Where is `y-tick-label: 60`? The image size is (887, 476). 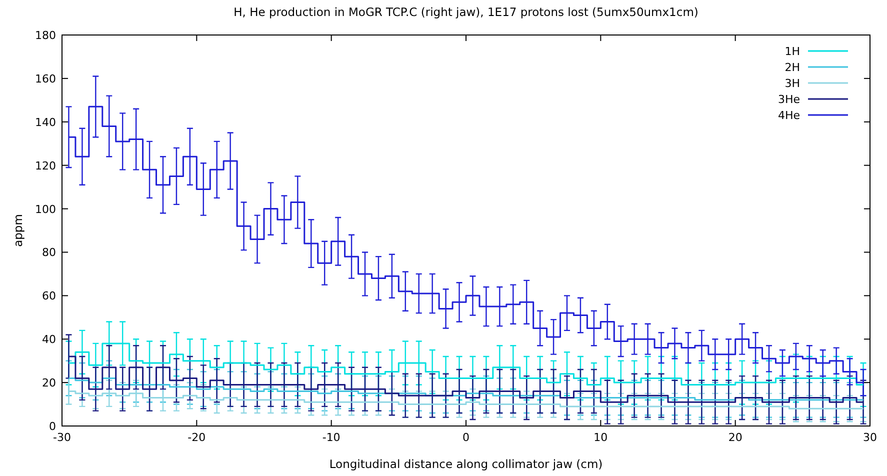 y-tick-label: 60 is located at coordinates (49, 296).